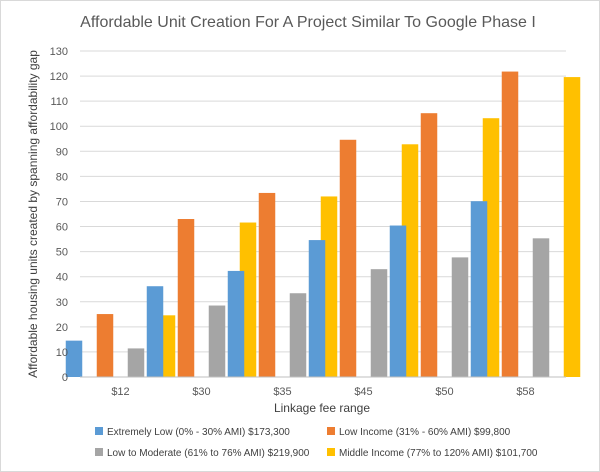  What do you see at coordinates (59, 52) in the screenshot?
I see `y-tick-label: 130` at bounding box center [59, 52].